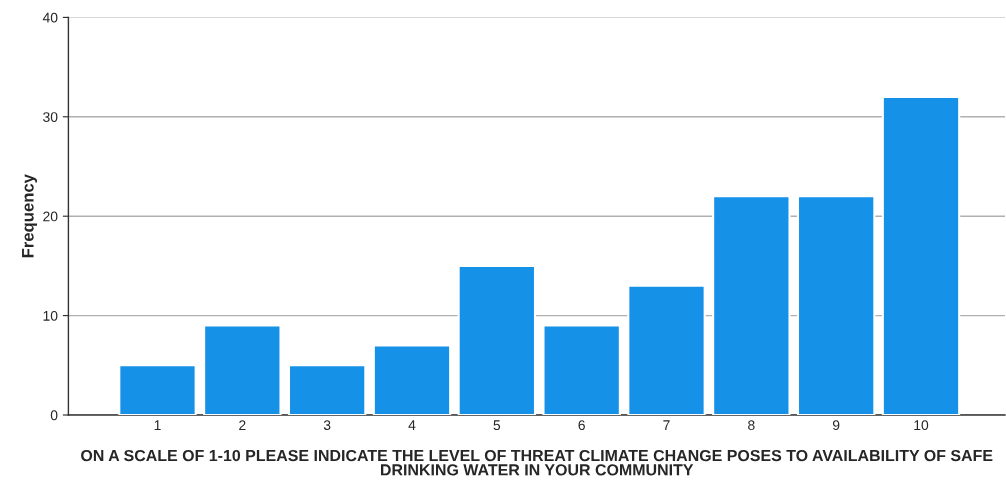  Describe the element at coordinates (581, 425) in the screenshot. I see `x-tick-label: 6` at that location.